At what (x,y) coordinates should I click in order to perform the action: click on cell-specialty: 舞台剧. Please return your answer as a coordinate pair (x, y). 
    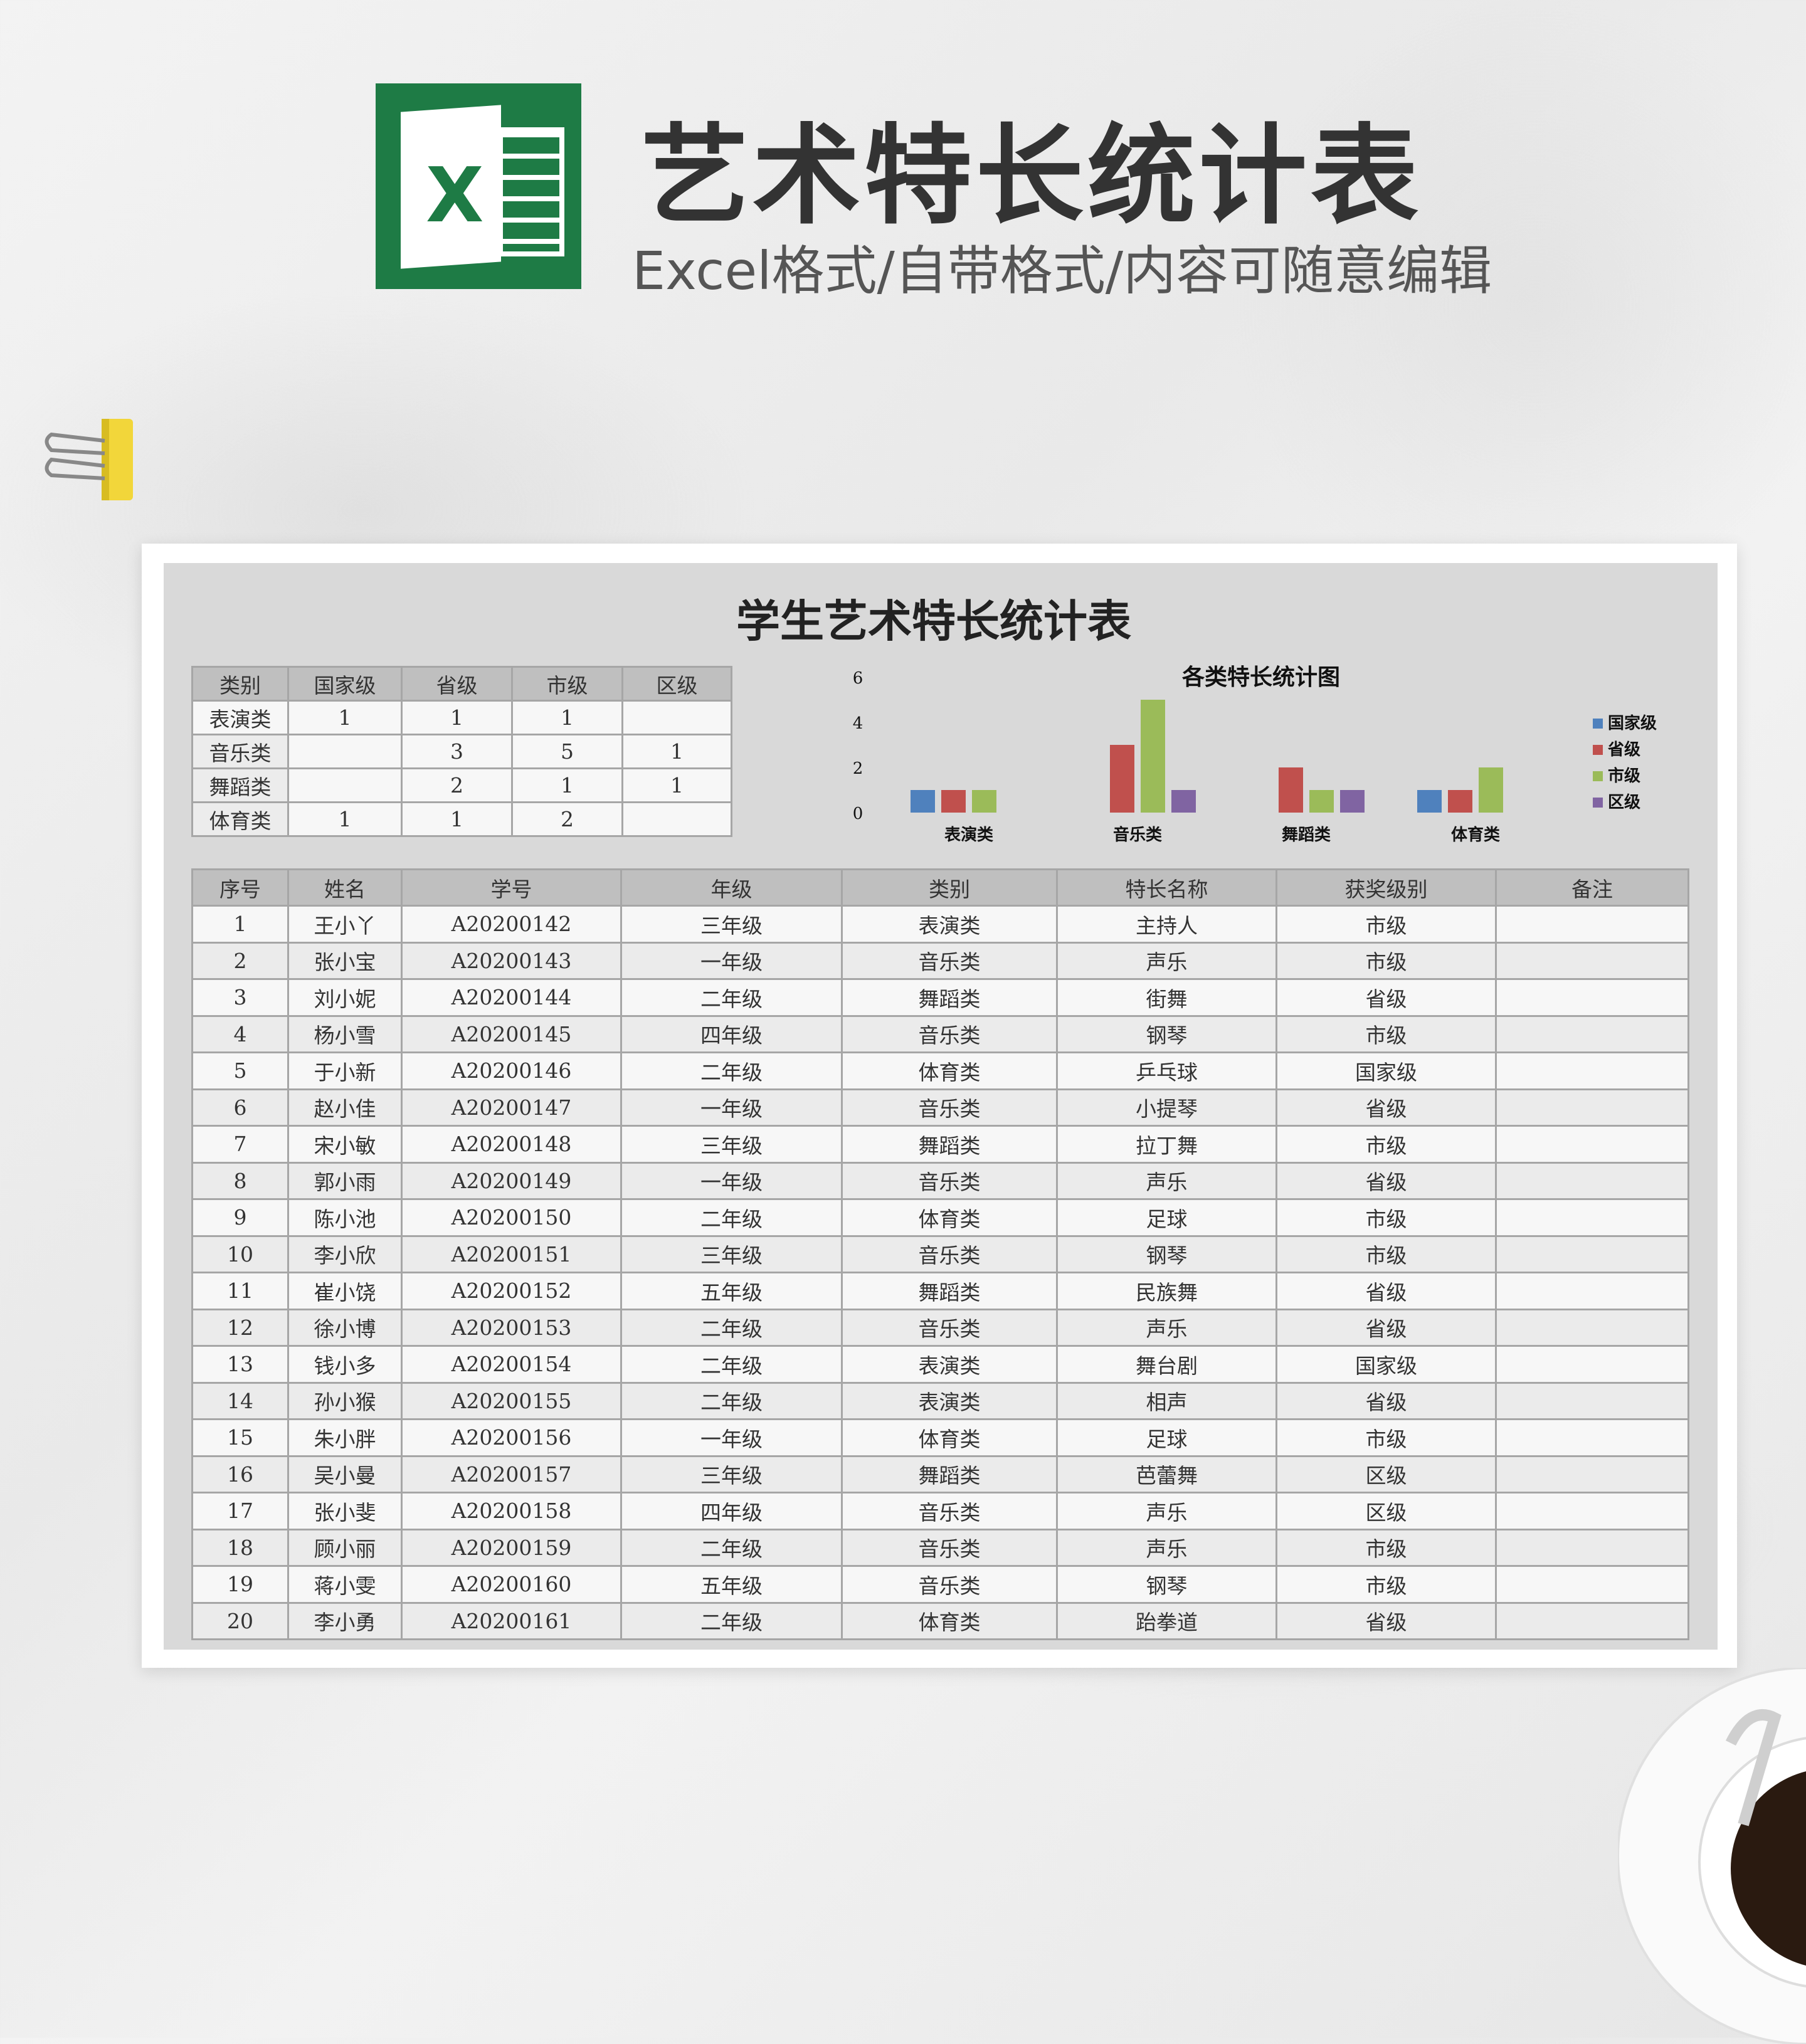
    Looking at the image, I should click on (1166, 1364).